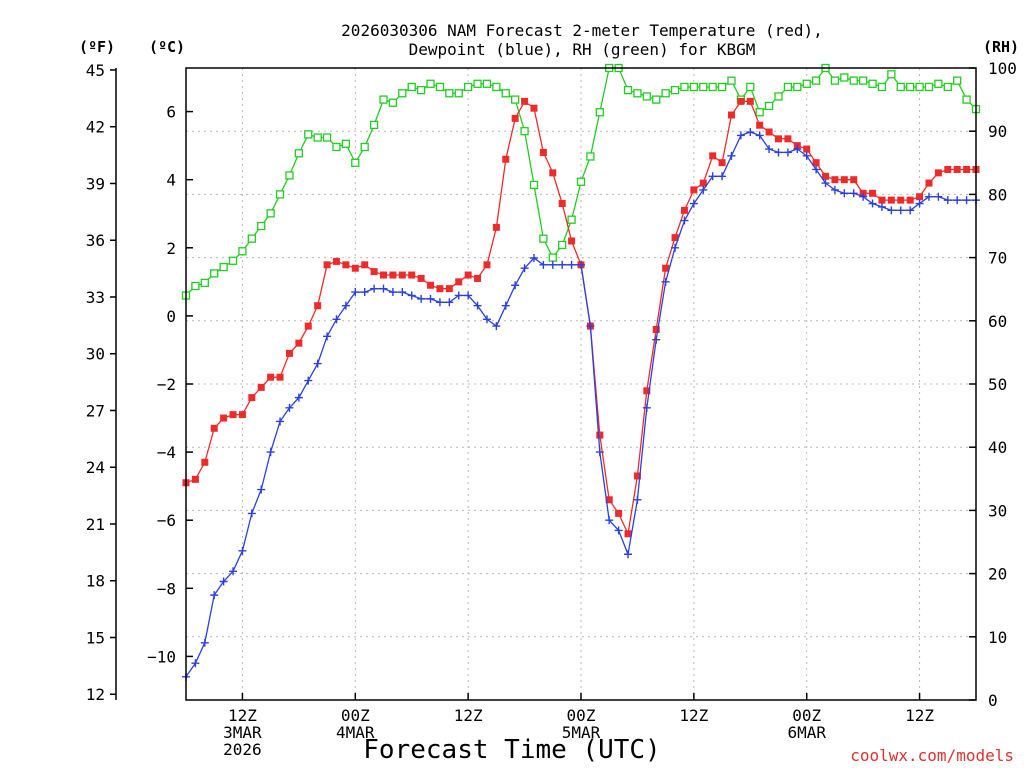 This screenshot has height=768, width=1024. What do you see at coordinates (95, 524) in the screenshot?
I see `fahrenheit-tick-label: 21` at bounding box center [95, 524].